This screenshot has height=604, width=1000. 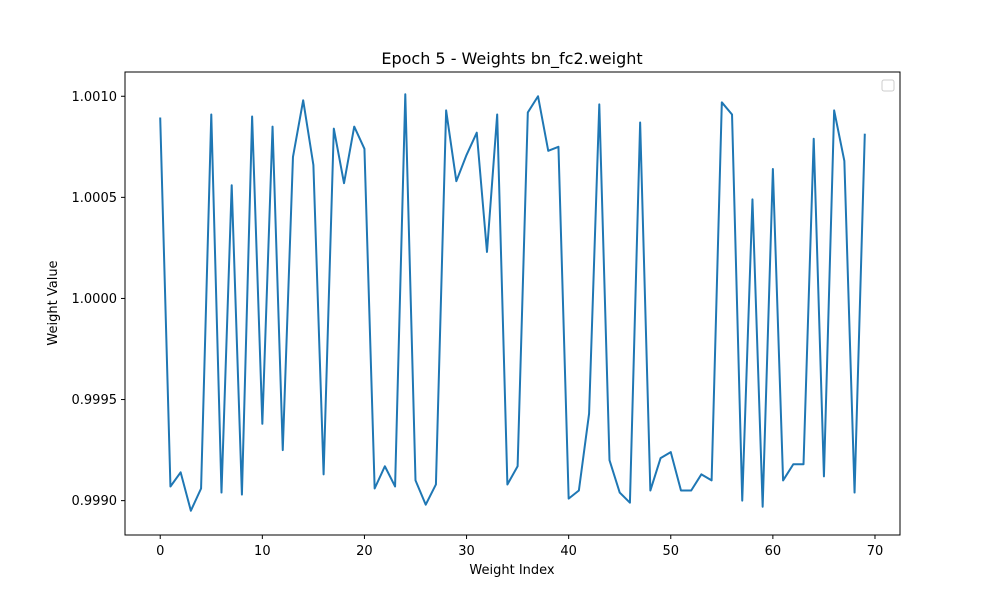 I want to click on y-tick-label: 1.0010, so click(x=95, y=97).